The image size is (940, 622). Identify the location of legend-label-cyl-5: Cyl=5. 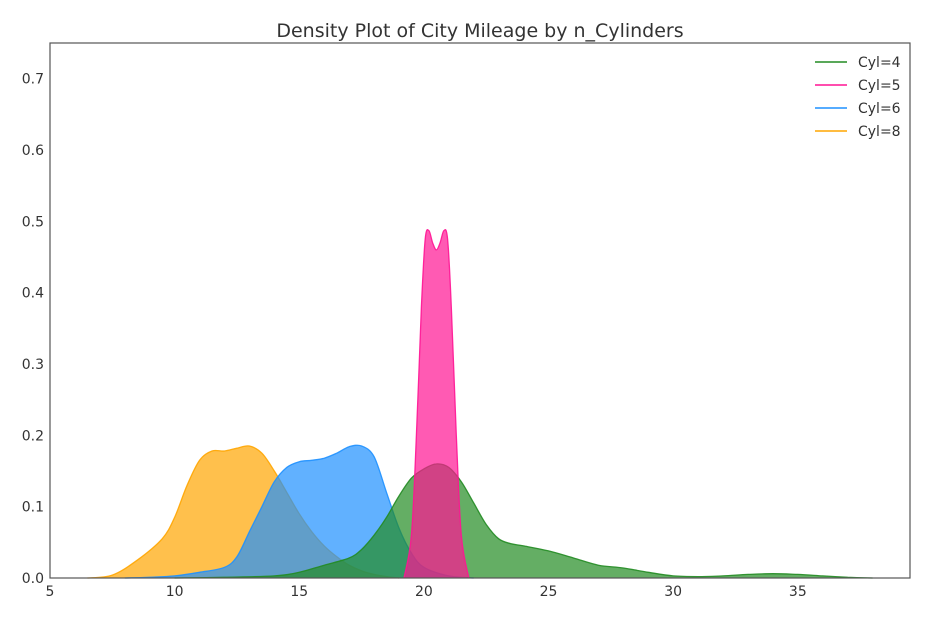
(879, 86).